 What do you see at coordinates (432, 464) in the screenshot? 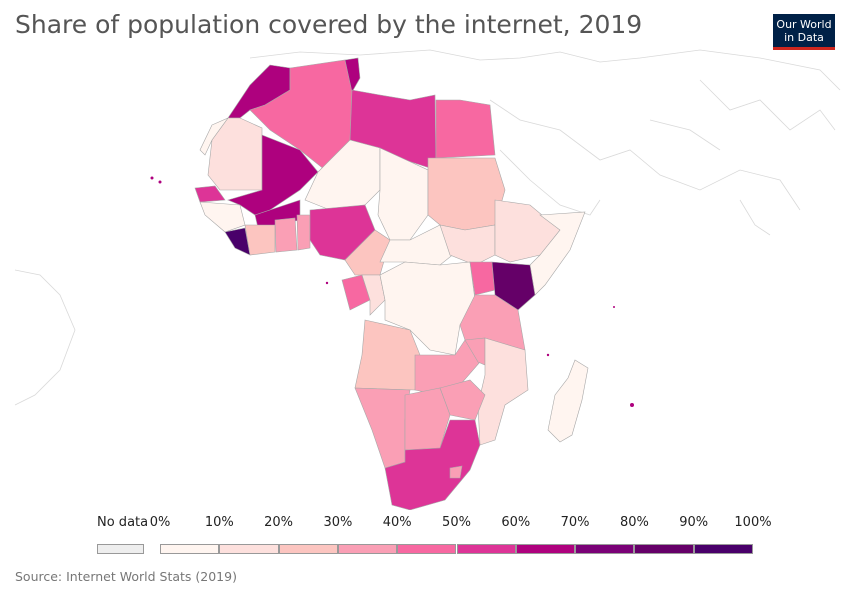
I see `south-africa` at bounding box center [432, 464].